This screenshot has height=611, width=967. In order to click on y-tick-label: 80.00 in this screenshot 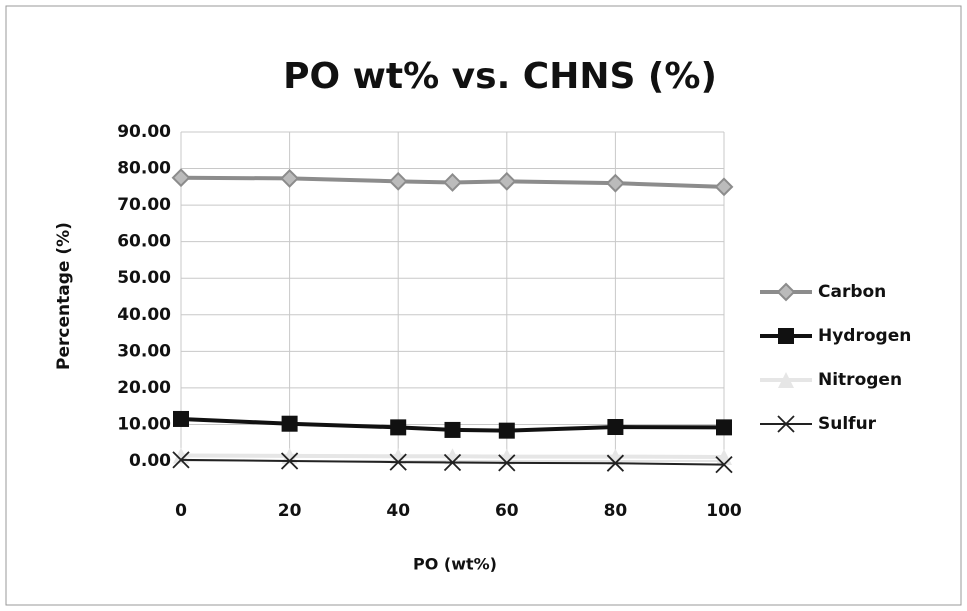, I will do `click(144, 169)`.